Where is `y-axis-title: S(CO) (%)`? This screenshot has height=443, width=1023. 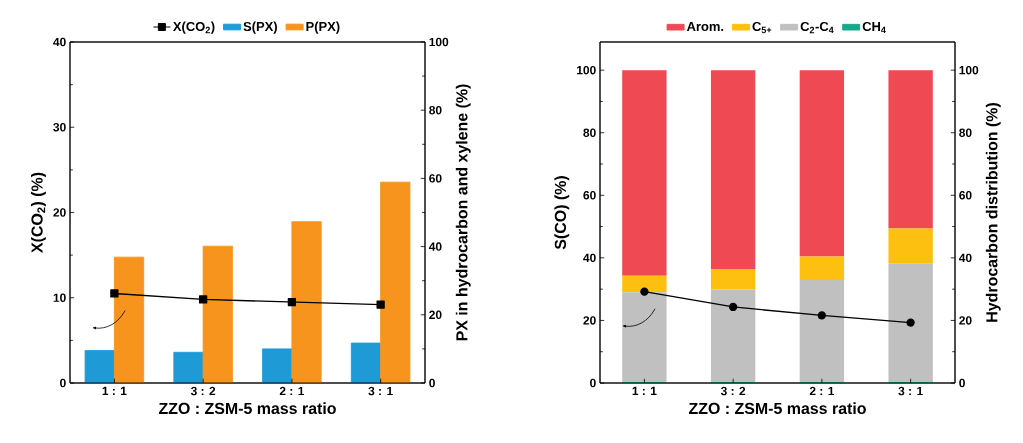 y-axis-title: S(CO) (%) is located at coordinates (562, 213).